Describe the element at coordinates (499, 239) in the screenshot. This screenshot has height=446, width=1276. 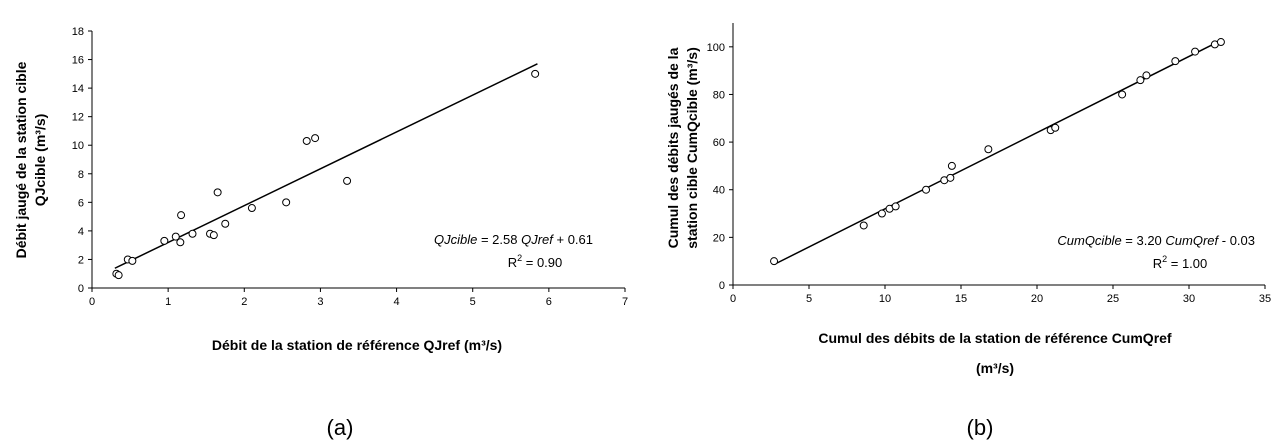
I see `equation-a-middle: = 2.58` at that location.